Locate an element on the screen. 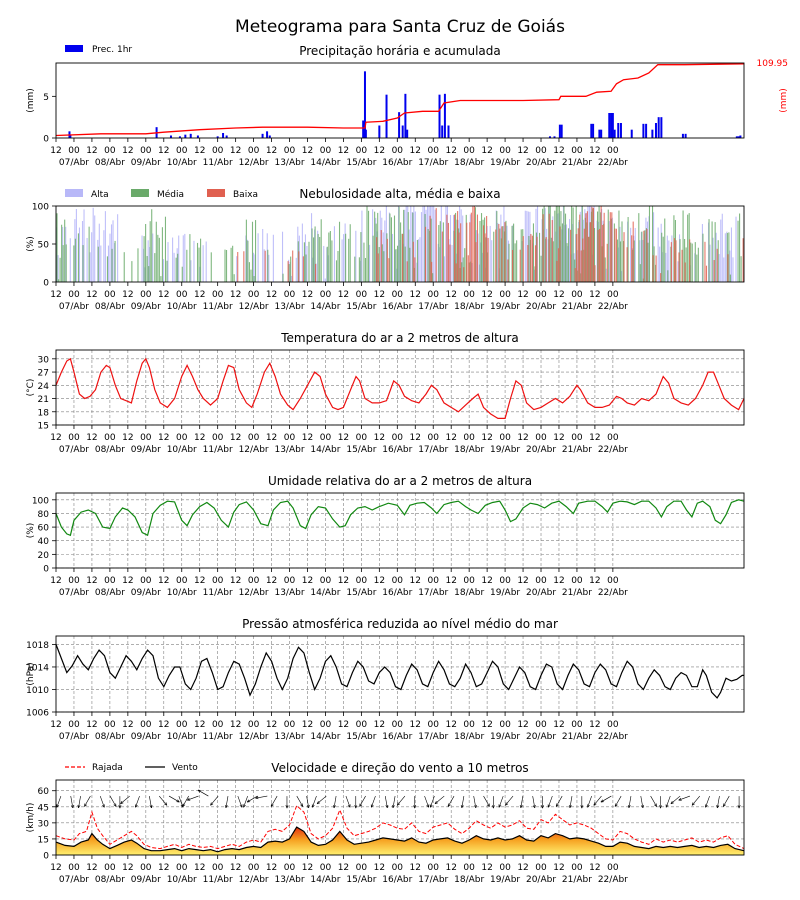 The width and height of the screenshot is (800, 900). axes-frame is located at coordinates (400, 387).